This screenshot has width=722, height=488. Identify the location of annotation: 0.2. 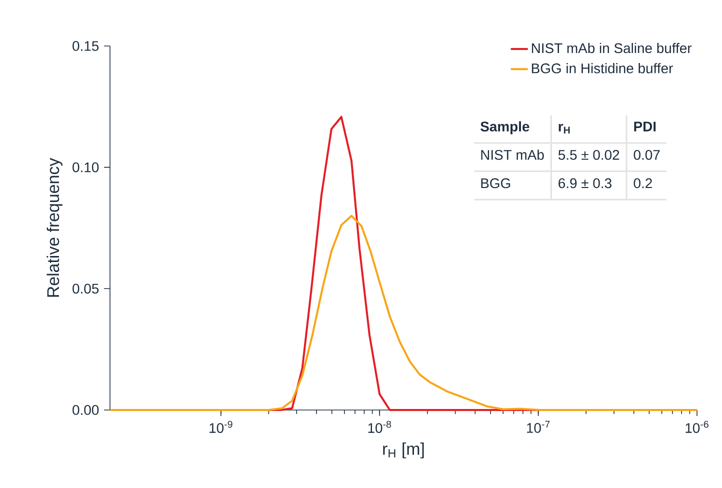
(643, 183).